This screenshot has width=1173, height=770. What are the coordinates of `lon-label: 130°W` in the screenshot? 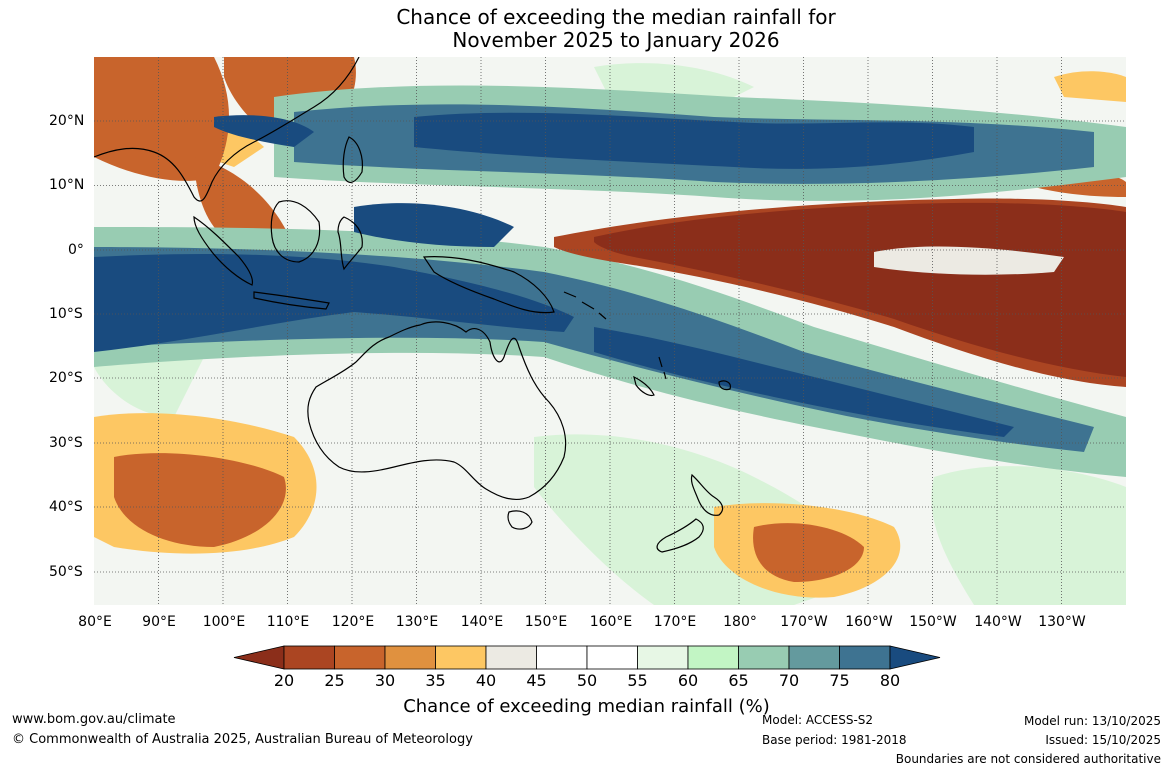 It's located at (1062, 622).